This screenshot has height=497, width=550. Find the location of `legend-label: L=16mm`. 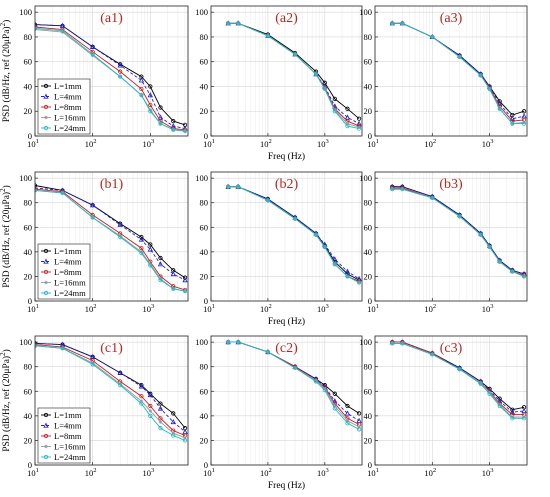

legend-label: L=16mm is located at coordinates (70, 447).